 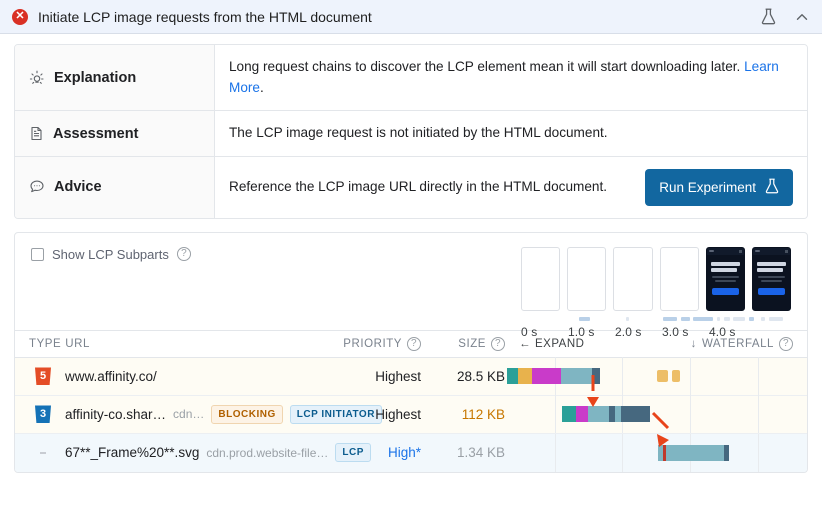 I want to click on column-header-waterfall-label: WATERFALL, so click(x=737, y=343).